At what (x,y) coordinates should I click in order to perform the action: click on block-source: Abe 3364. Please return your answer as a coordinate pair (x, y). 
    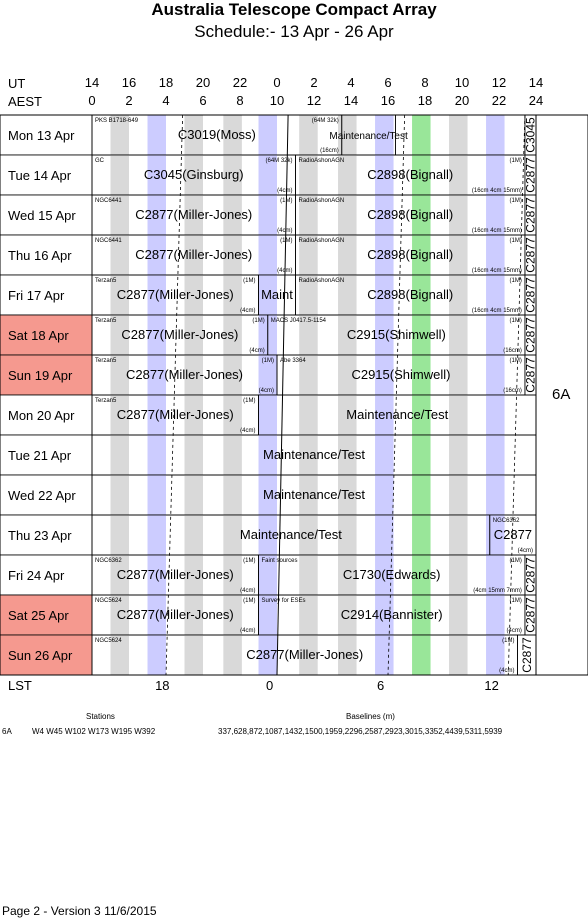
    Looking at the image, I should click on (293, 361).